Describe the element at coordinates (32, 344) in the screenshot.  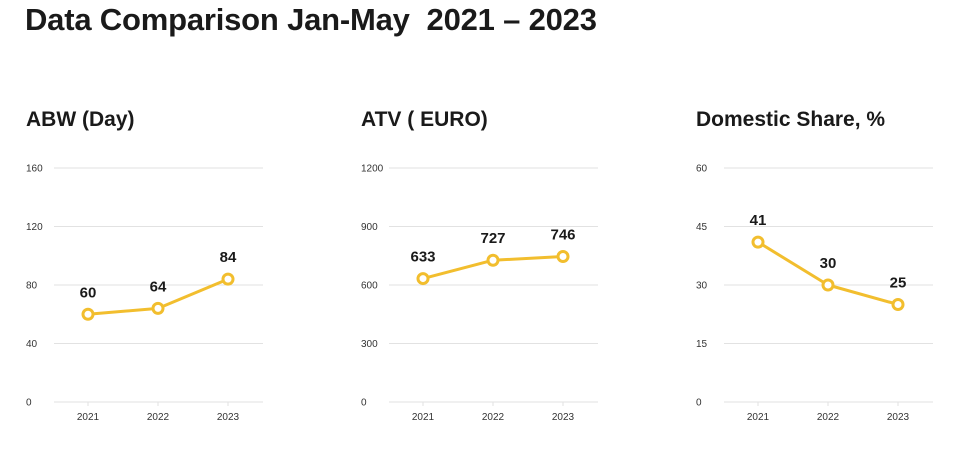
I see `y-tick-label: 40` at that location.